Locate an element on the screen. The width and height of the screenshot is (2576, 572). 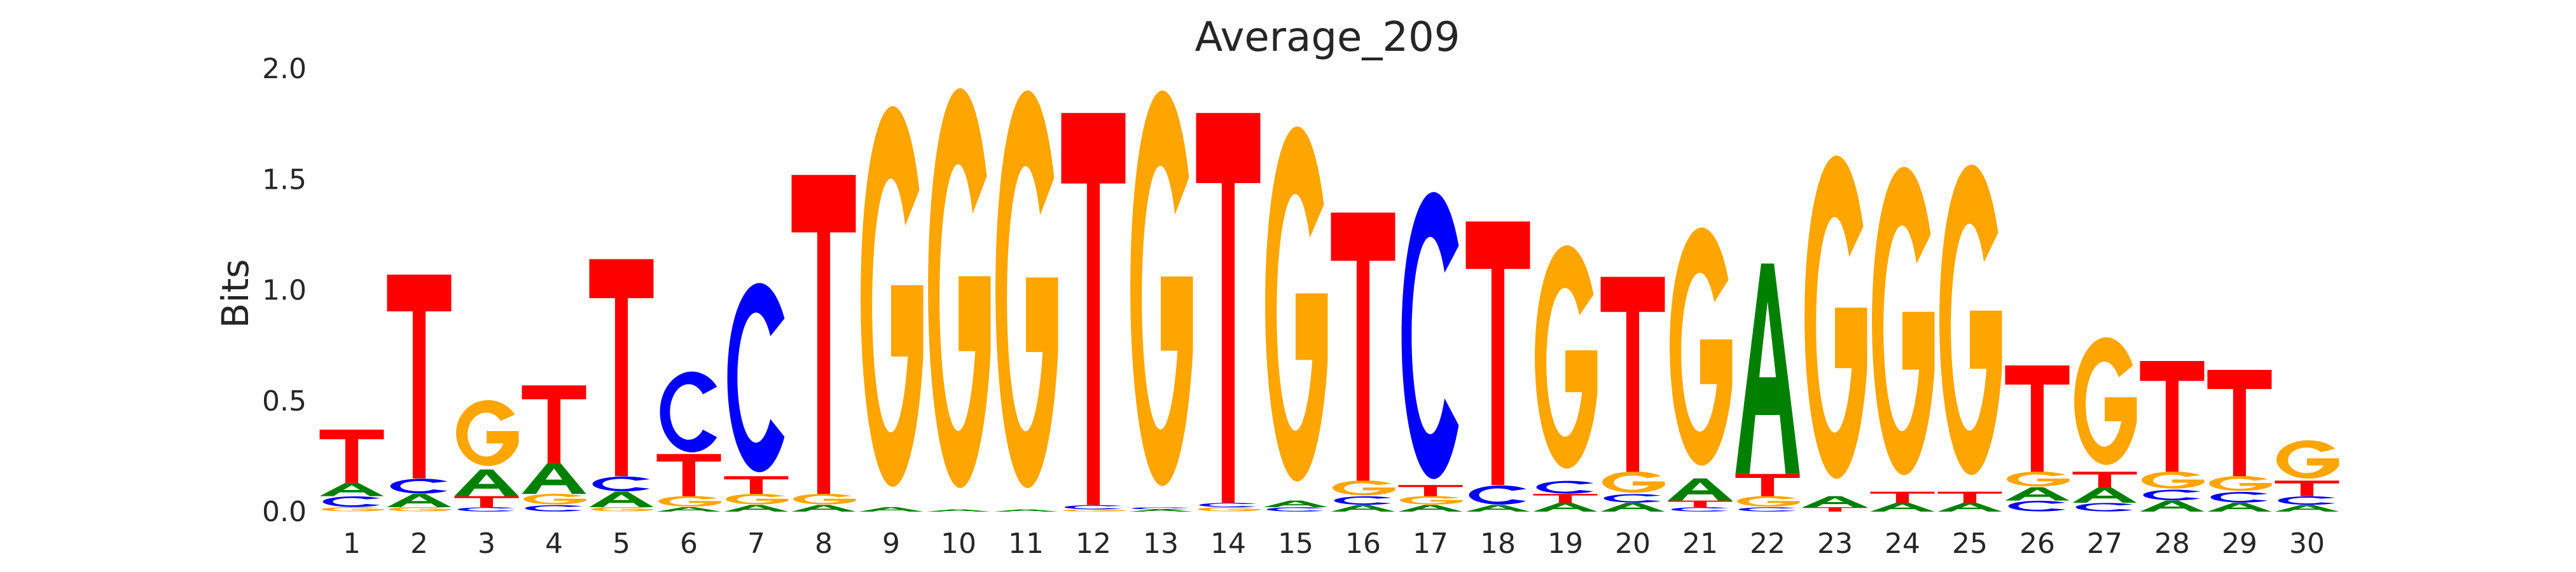
x-tick-label: 11 is located at coordinates (1026, 544).